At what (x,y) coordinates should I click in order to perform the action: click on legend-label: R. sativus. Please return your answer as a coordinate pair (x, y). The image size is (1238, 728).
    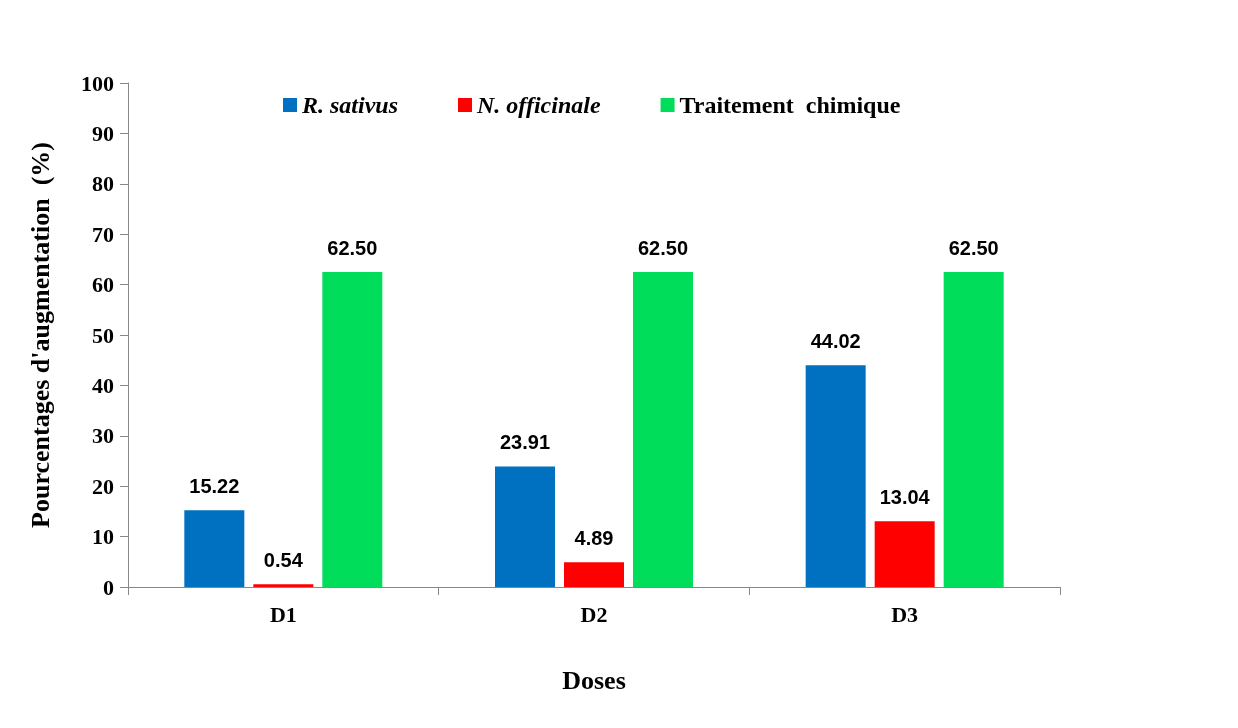
    Looking at the image, I should click on (350, 105).